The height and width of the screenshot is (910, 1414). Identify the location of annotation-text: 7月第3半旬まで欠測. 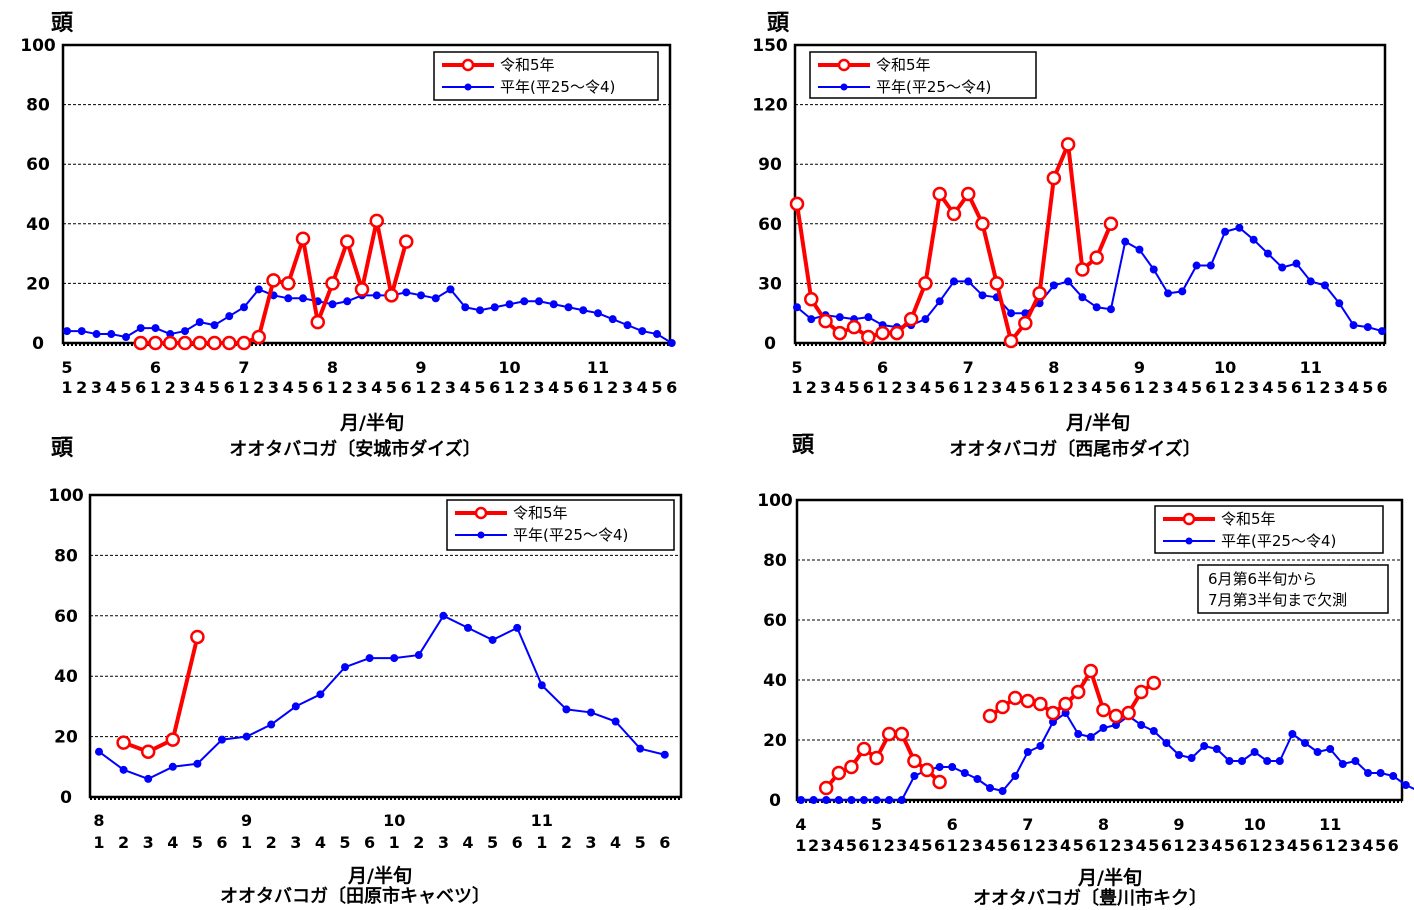
(1277, 600).